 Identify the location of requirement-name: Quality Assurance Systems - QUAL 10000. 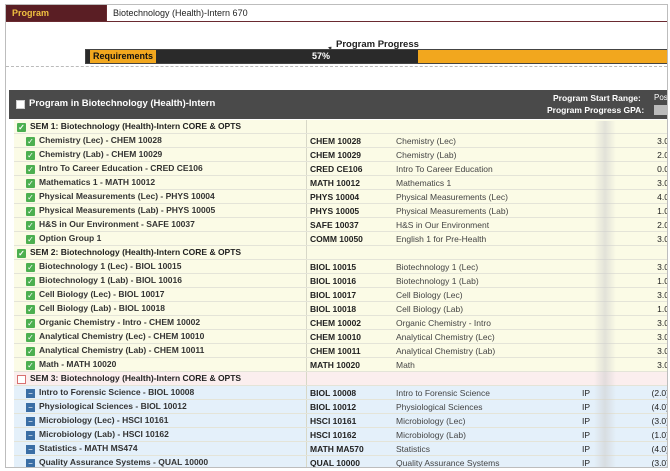
(124, 462).